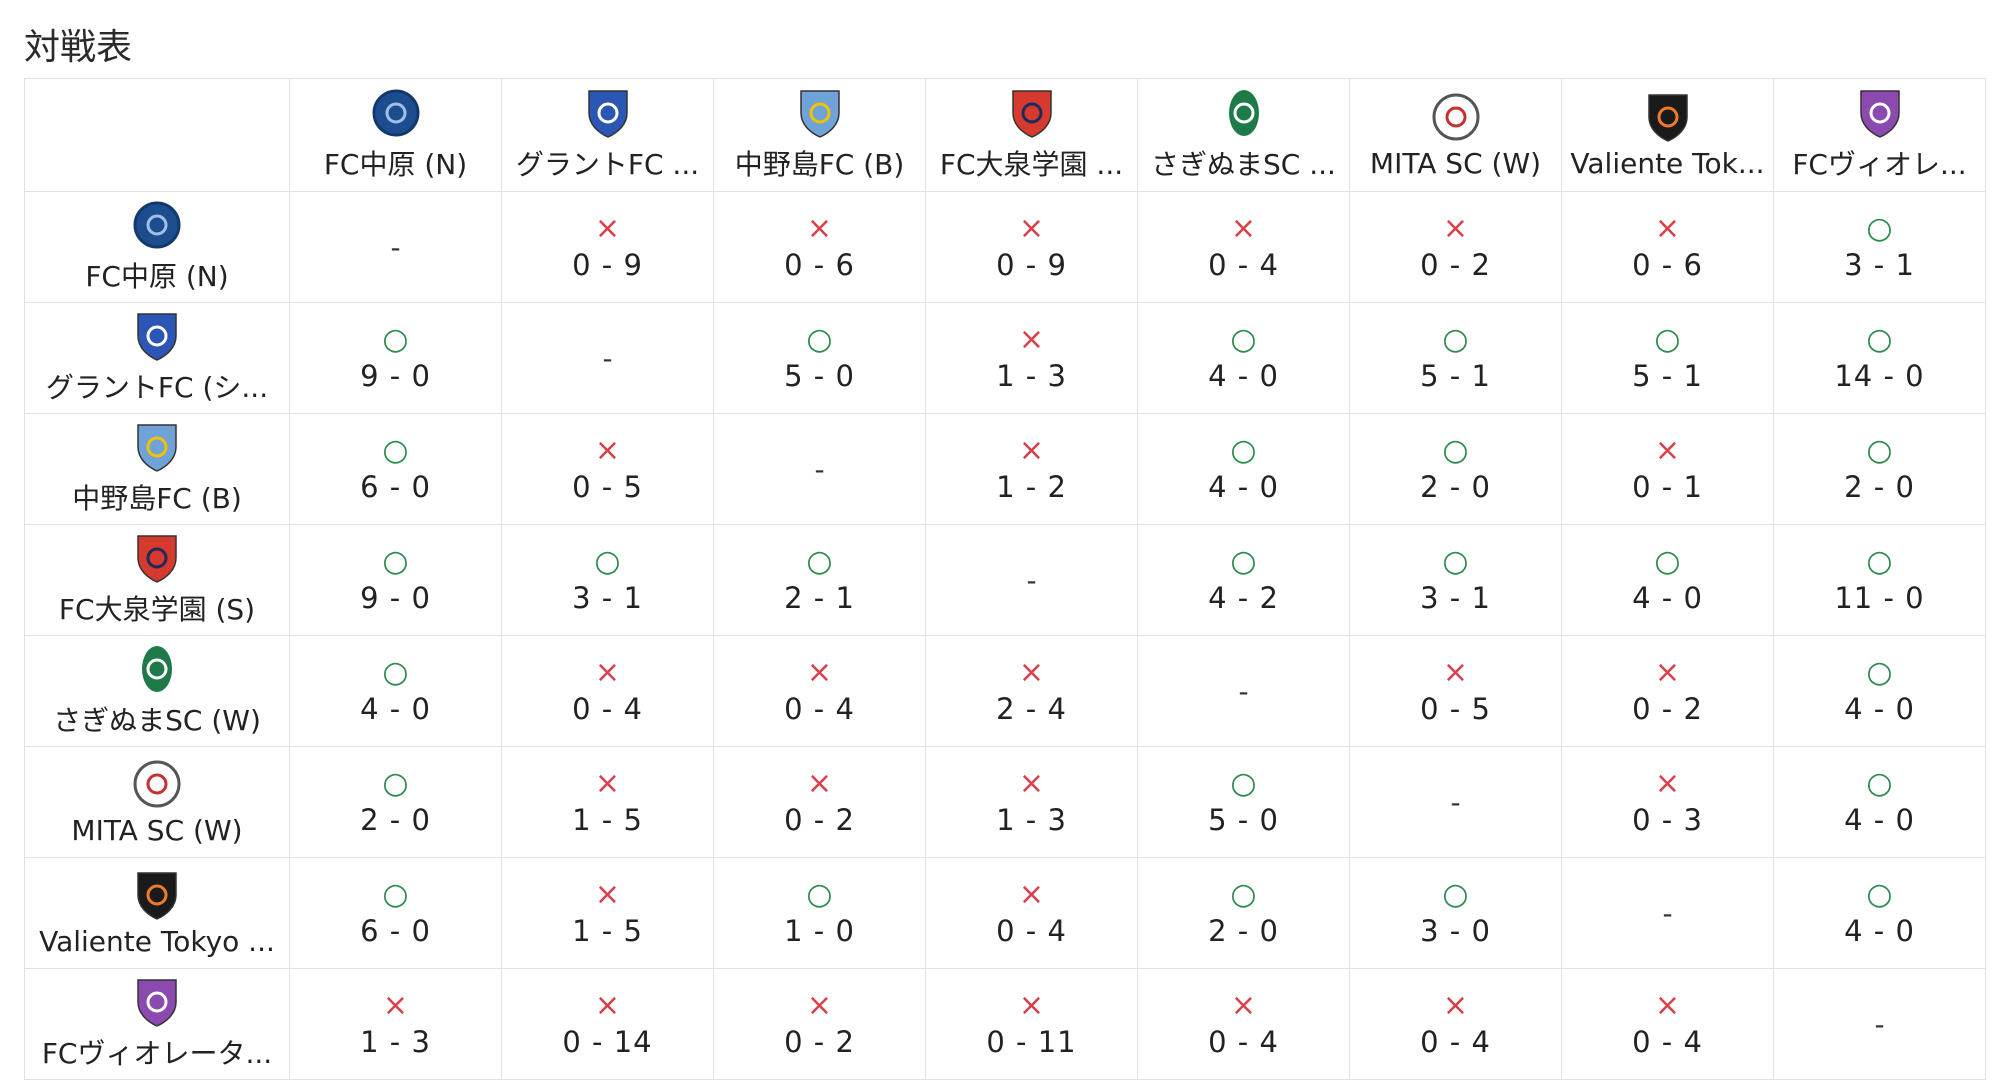  I want to click on team-label: MITA SC (W), so click(157, 802).